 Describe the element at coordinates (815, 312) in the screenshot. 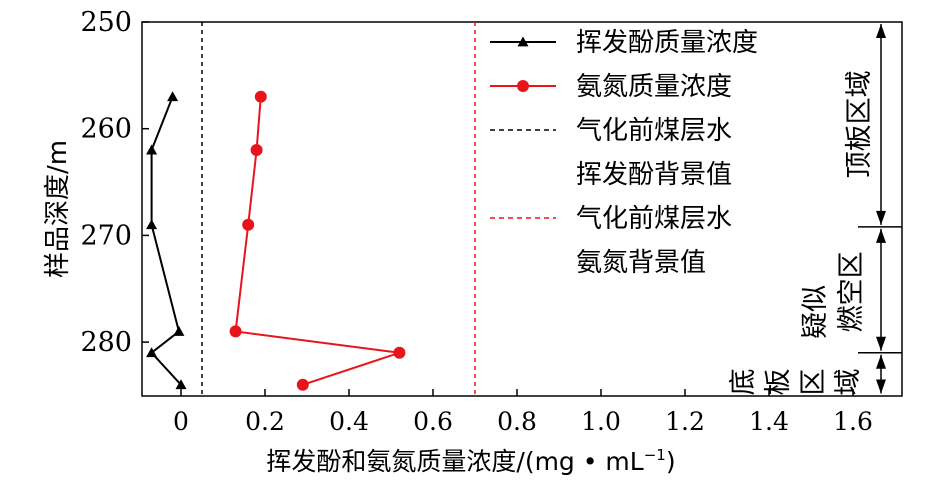

I see `zone-label: 疑似` at that location.